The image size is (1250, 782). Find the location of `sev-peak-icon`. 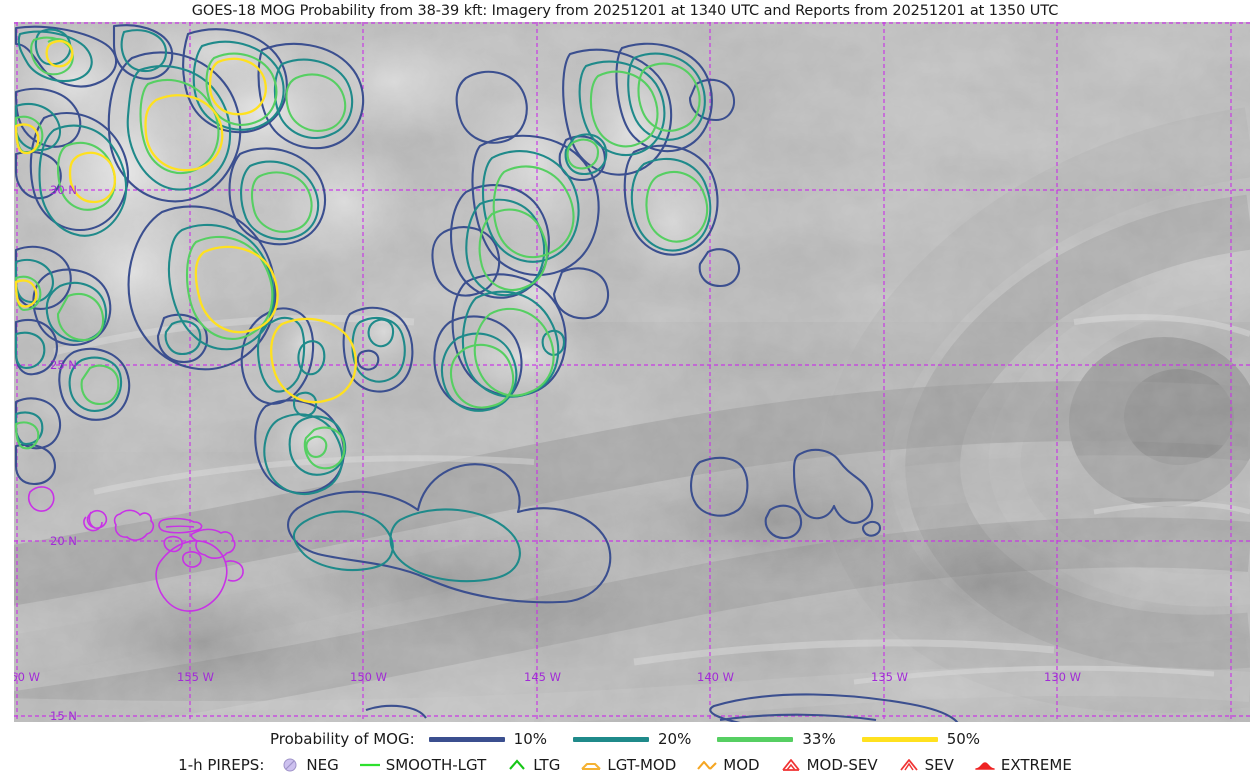

sev-peak-icon is located at coordinates (909, 765).